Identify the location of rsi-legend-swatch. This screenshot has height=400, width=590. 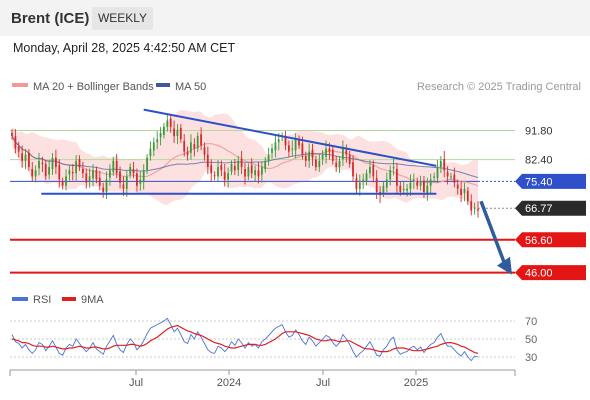
(20, 299).